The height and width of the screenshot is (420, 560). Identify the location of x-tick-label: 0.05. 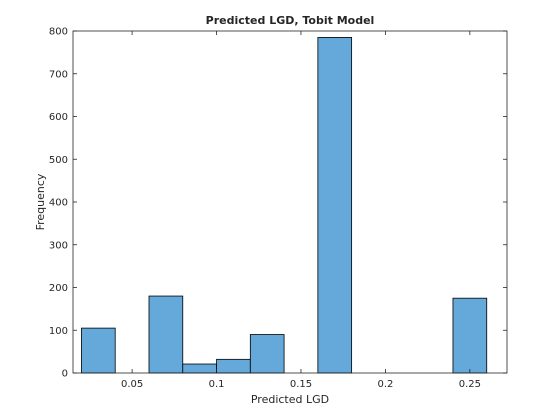
(132, 384).